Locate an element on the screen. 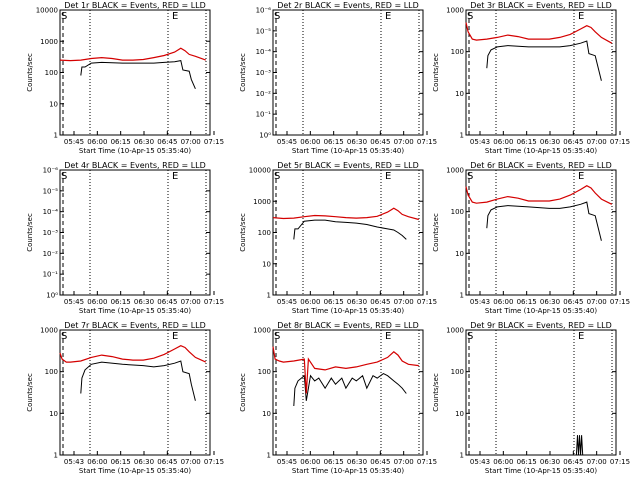 The height and width of the screenshot is (480, 640). panel-title: Det 7r BLACK = Events, RED = LLD is located at coordinates (135, 325).